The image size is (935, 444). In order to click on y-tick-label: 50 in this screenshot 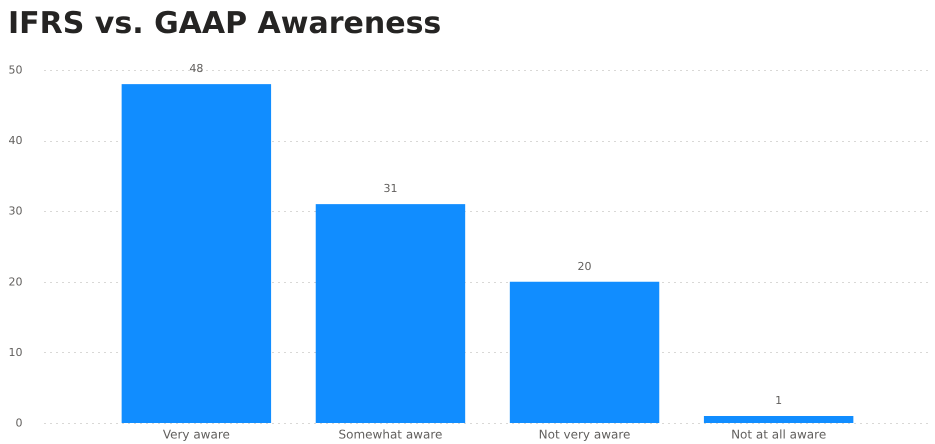, I will do `click(15, 70)`.